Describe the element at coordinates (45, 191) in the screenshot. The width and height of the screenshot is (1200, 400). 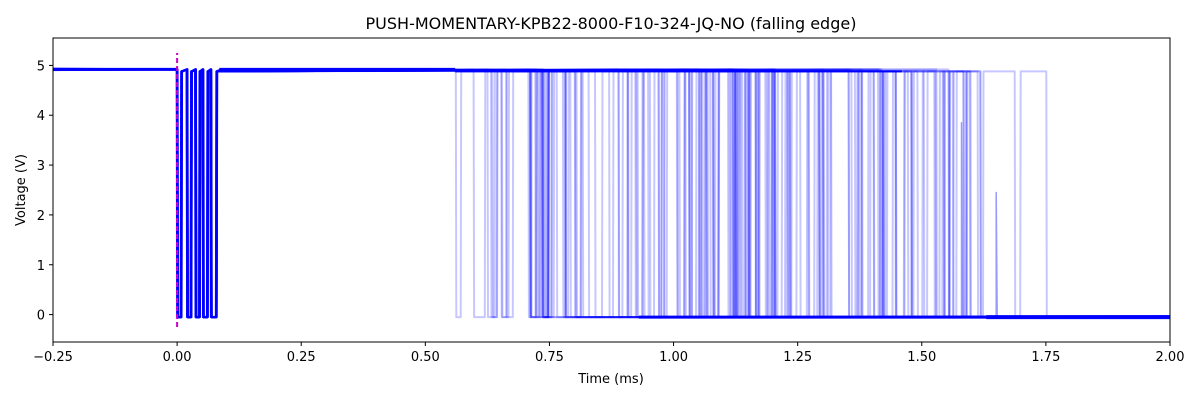
I see `y-axis: 0 1 2 3 4 5` at that location.